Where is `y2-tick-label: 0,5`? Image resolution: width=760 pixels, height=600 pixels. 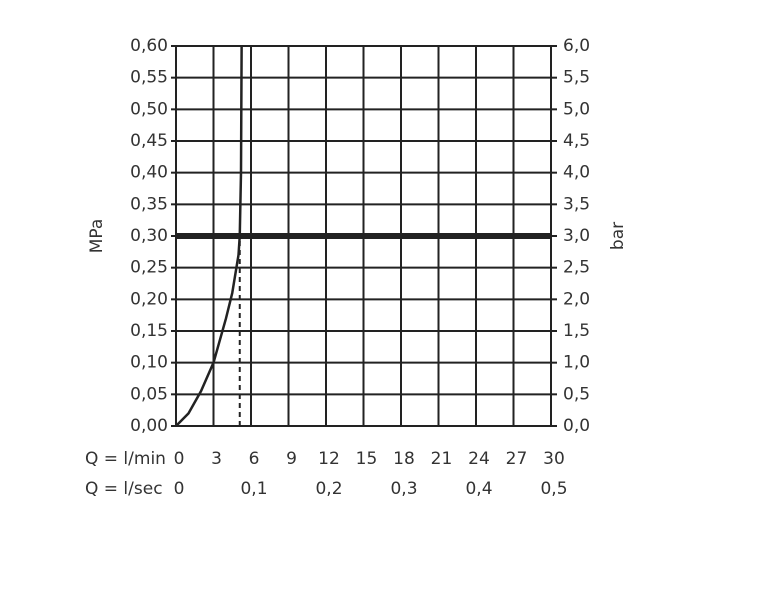
y2-tick-label: 0,5 is located at coordinates (576, 394).